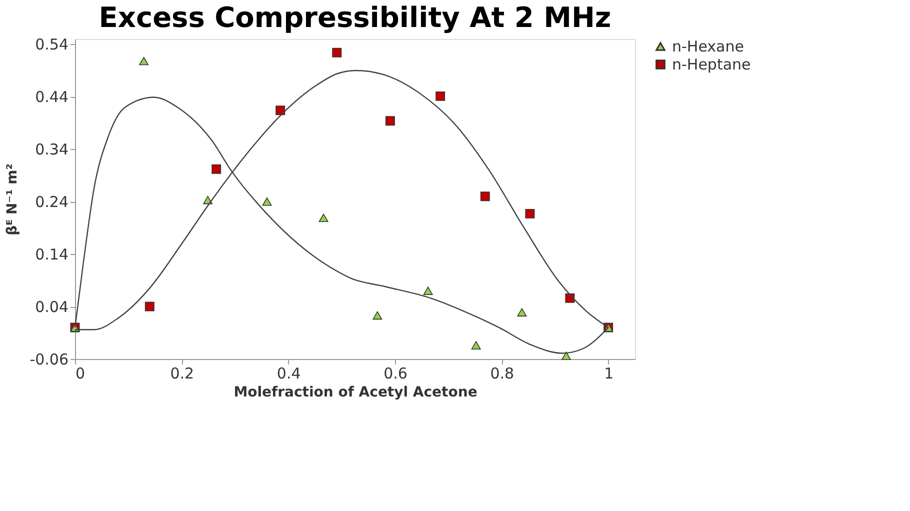 The image size is (910, 511). Describe the element at coordinates (182, 373) in the screenshot. I see `x-tick-label: 0.2` at that location.